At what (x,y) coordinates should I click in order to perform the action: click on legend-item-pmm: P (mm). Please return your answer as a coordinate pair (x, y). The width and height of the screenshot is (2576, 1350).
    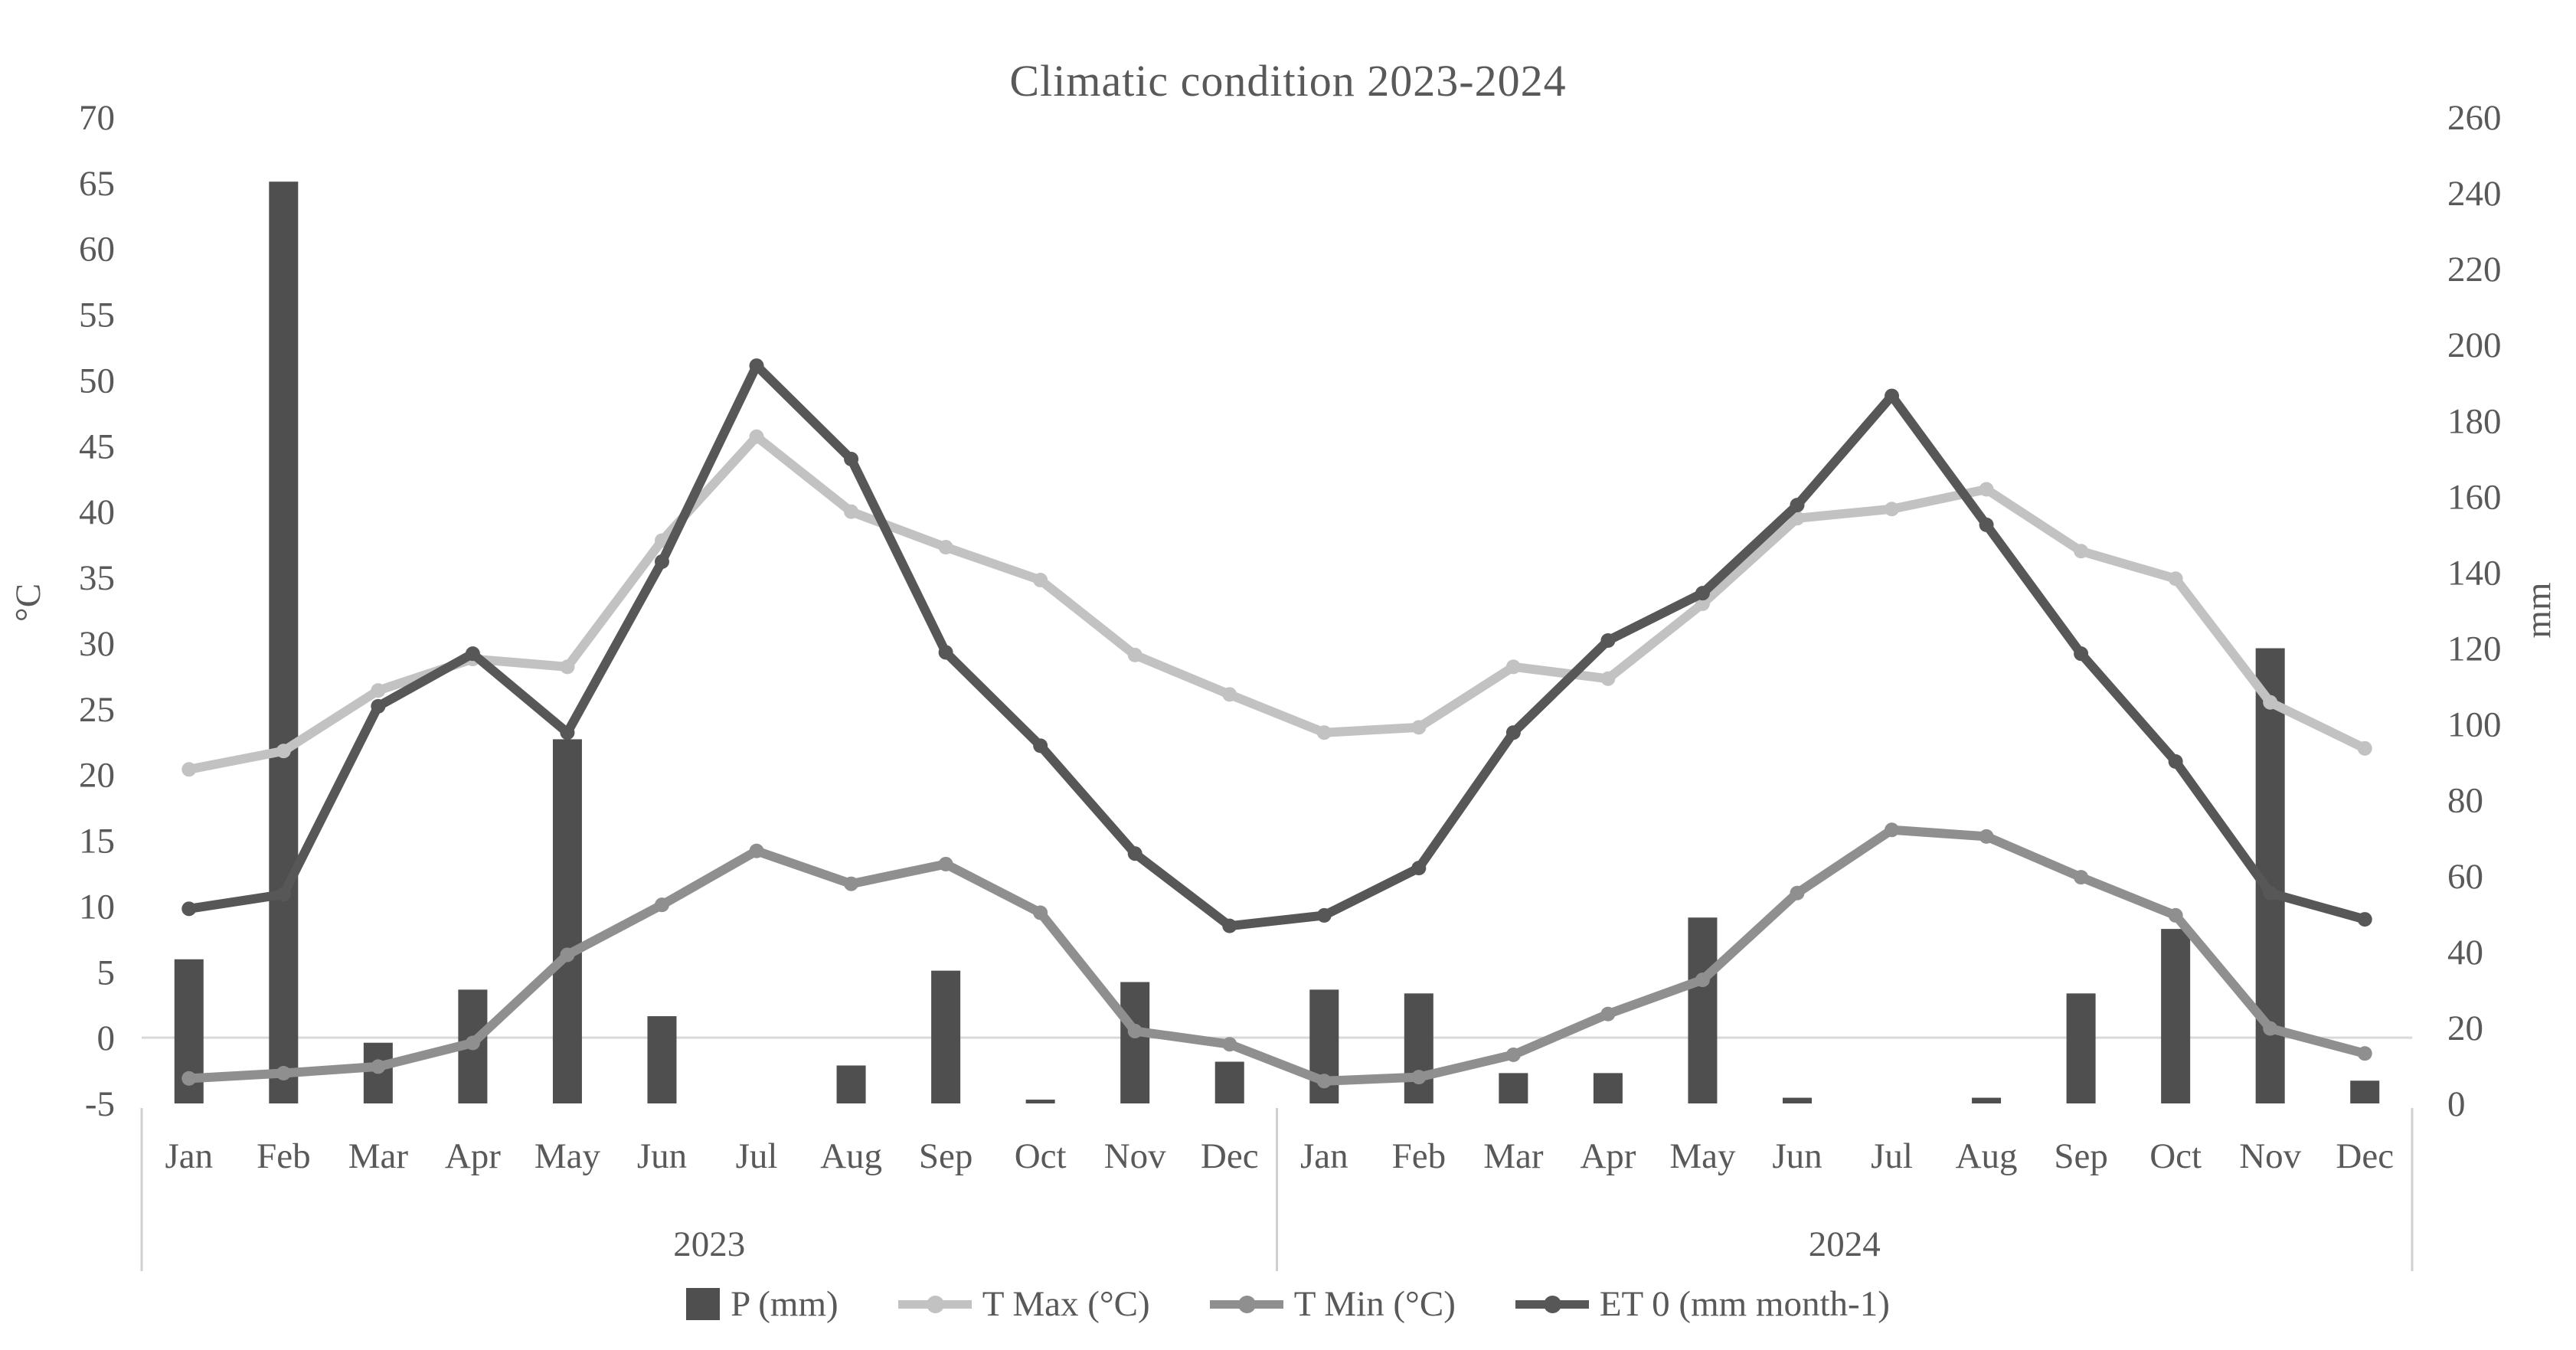
    Looking at the image, I should click on (762, 1304).